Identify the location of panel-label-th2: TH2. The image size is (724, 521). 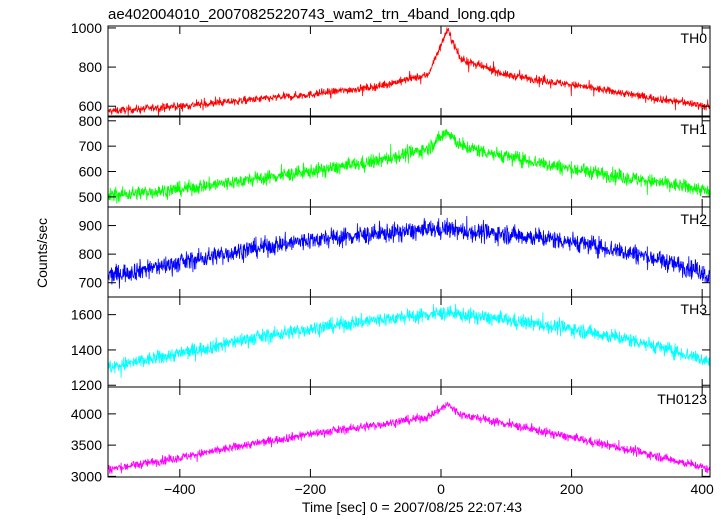
(694, 219).